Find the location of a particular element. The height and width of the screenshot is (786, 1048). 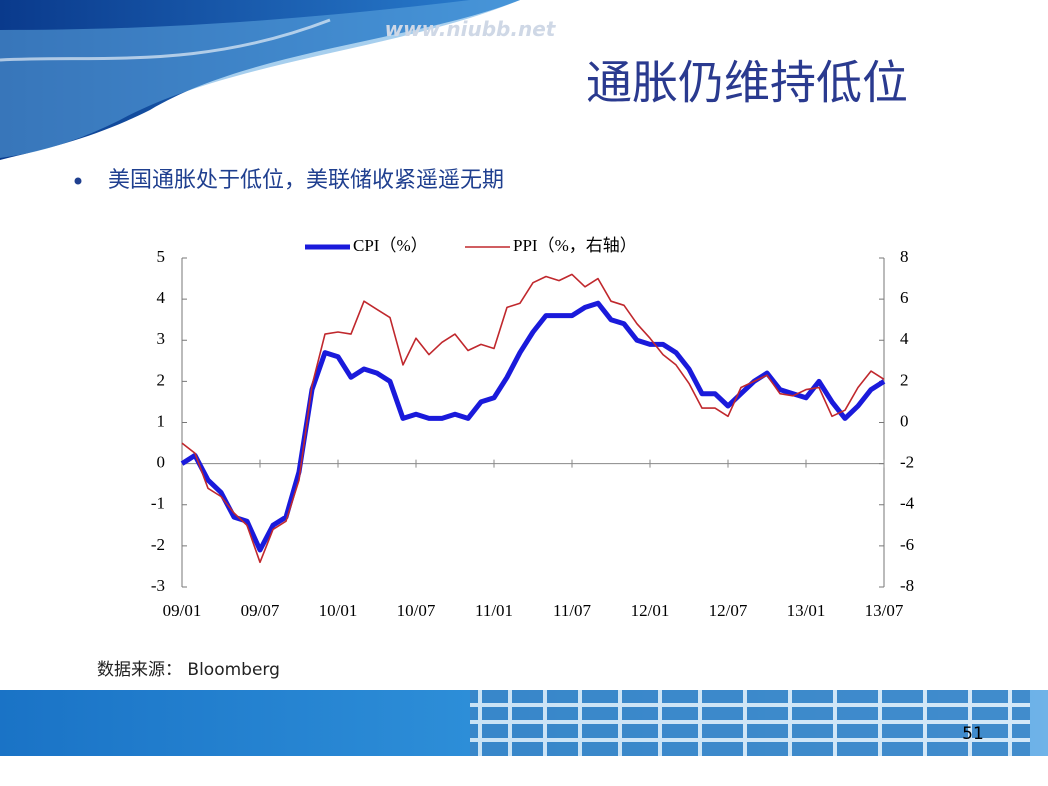

watermark: www.niubb.net is located at coordinates (471, 29).